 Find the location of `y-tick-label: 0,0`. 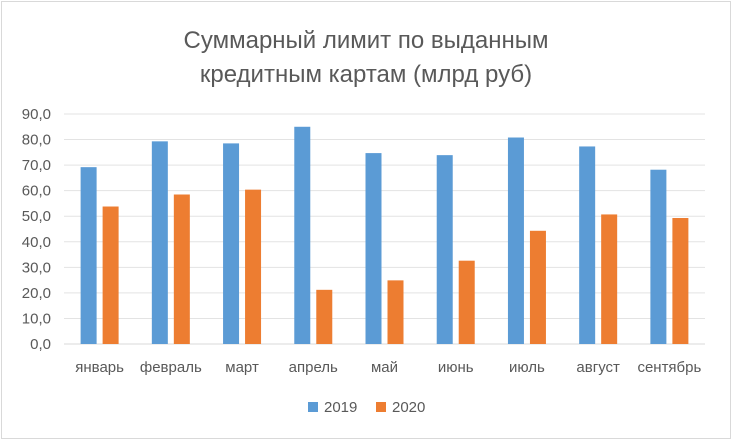

y-tick-label: 0,0 is located at coordinates (40, 344).